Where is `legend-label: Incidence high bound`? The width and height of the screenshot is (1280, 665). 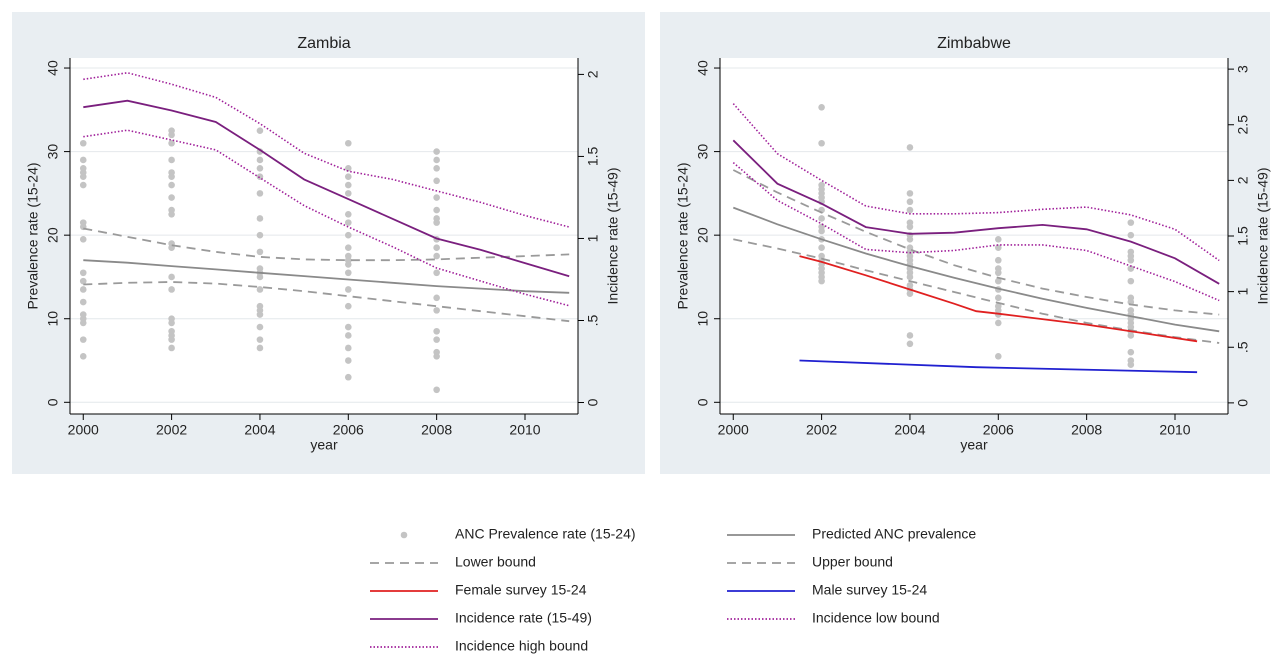 legend-label: Incidence high bound is located at coordinates (521, 646).